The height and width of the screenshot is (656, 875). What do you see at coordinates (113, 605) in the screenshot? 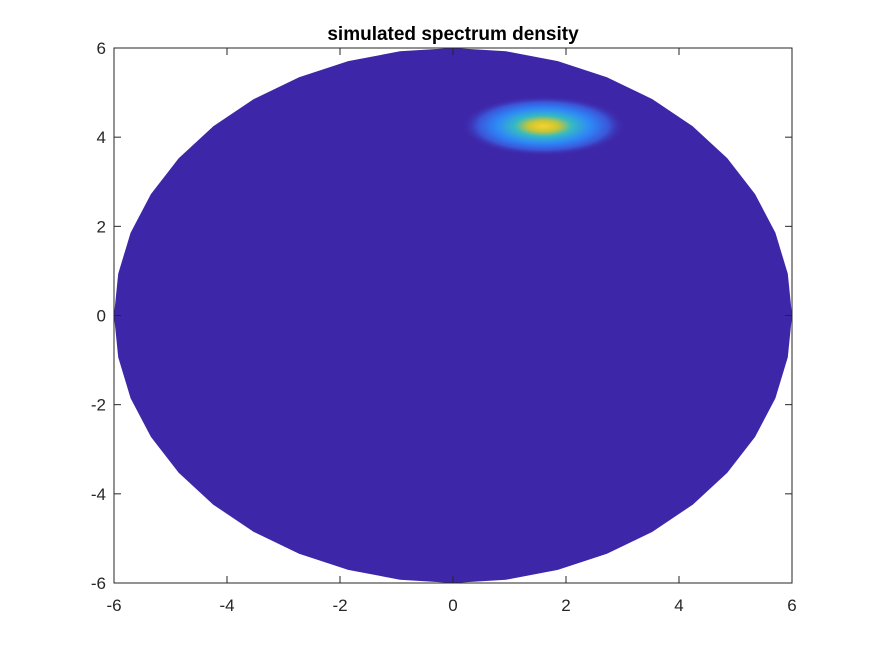
I see `x-tick-label: -6` at bounding box center [113, 605].